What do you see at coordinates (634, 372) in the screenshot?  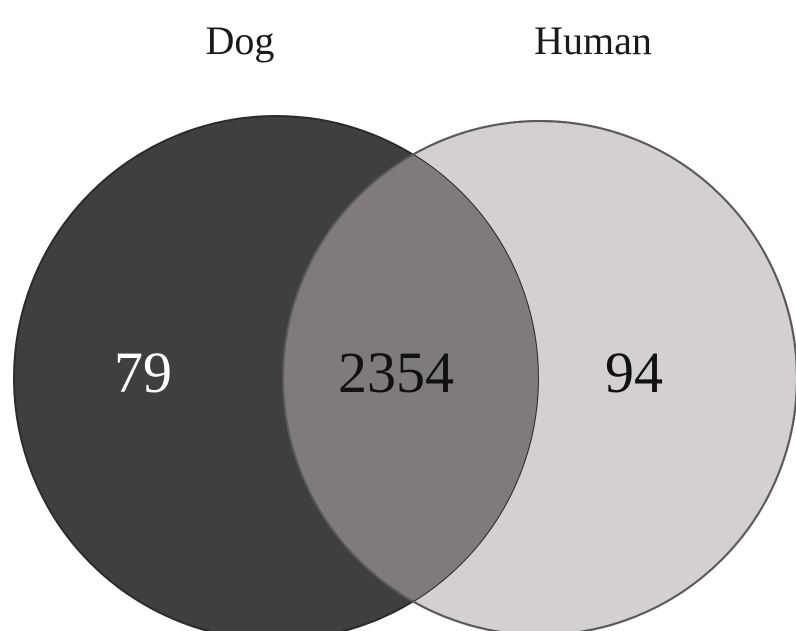 I see `human-only-count: 94` at bounding box center [634, 372].